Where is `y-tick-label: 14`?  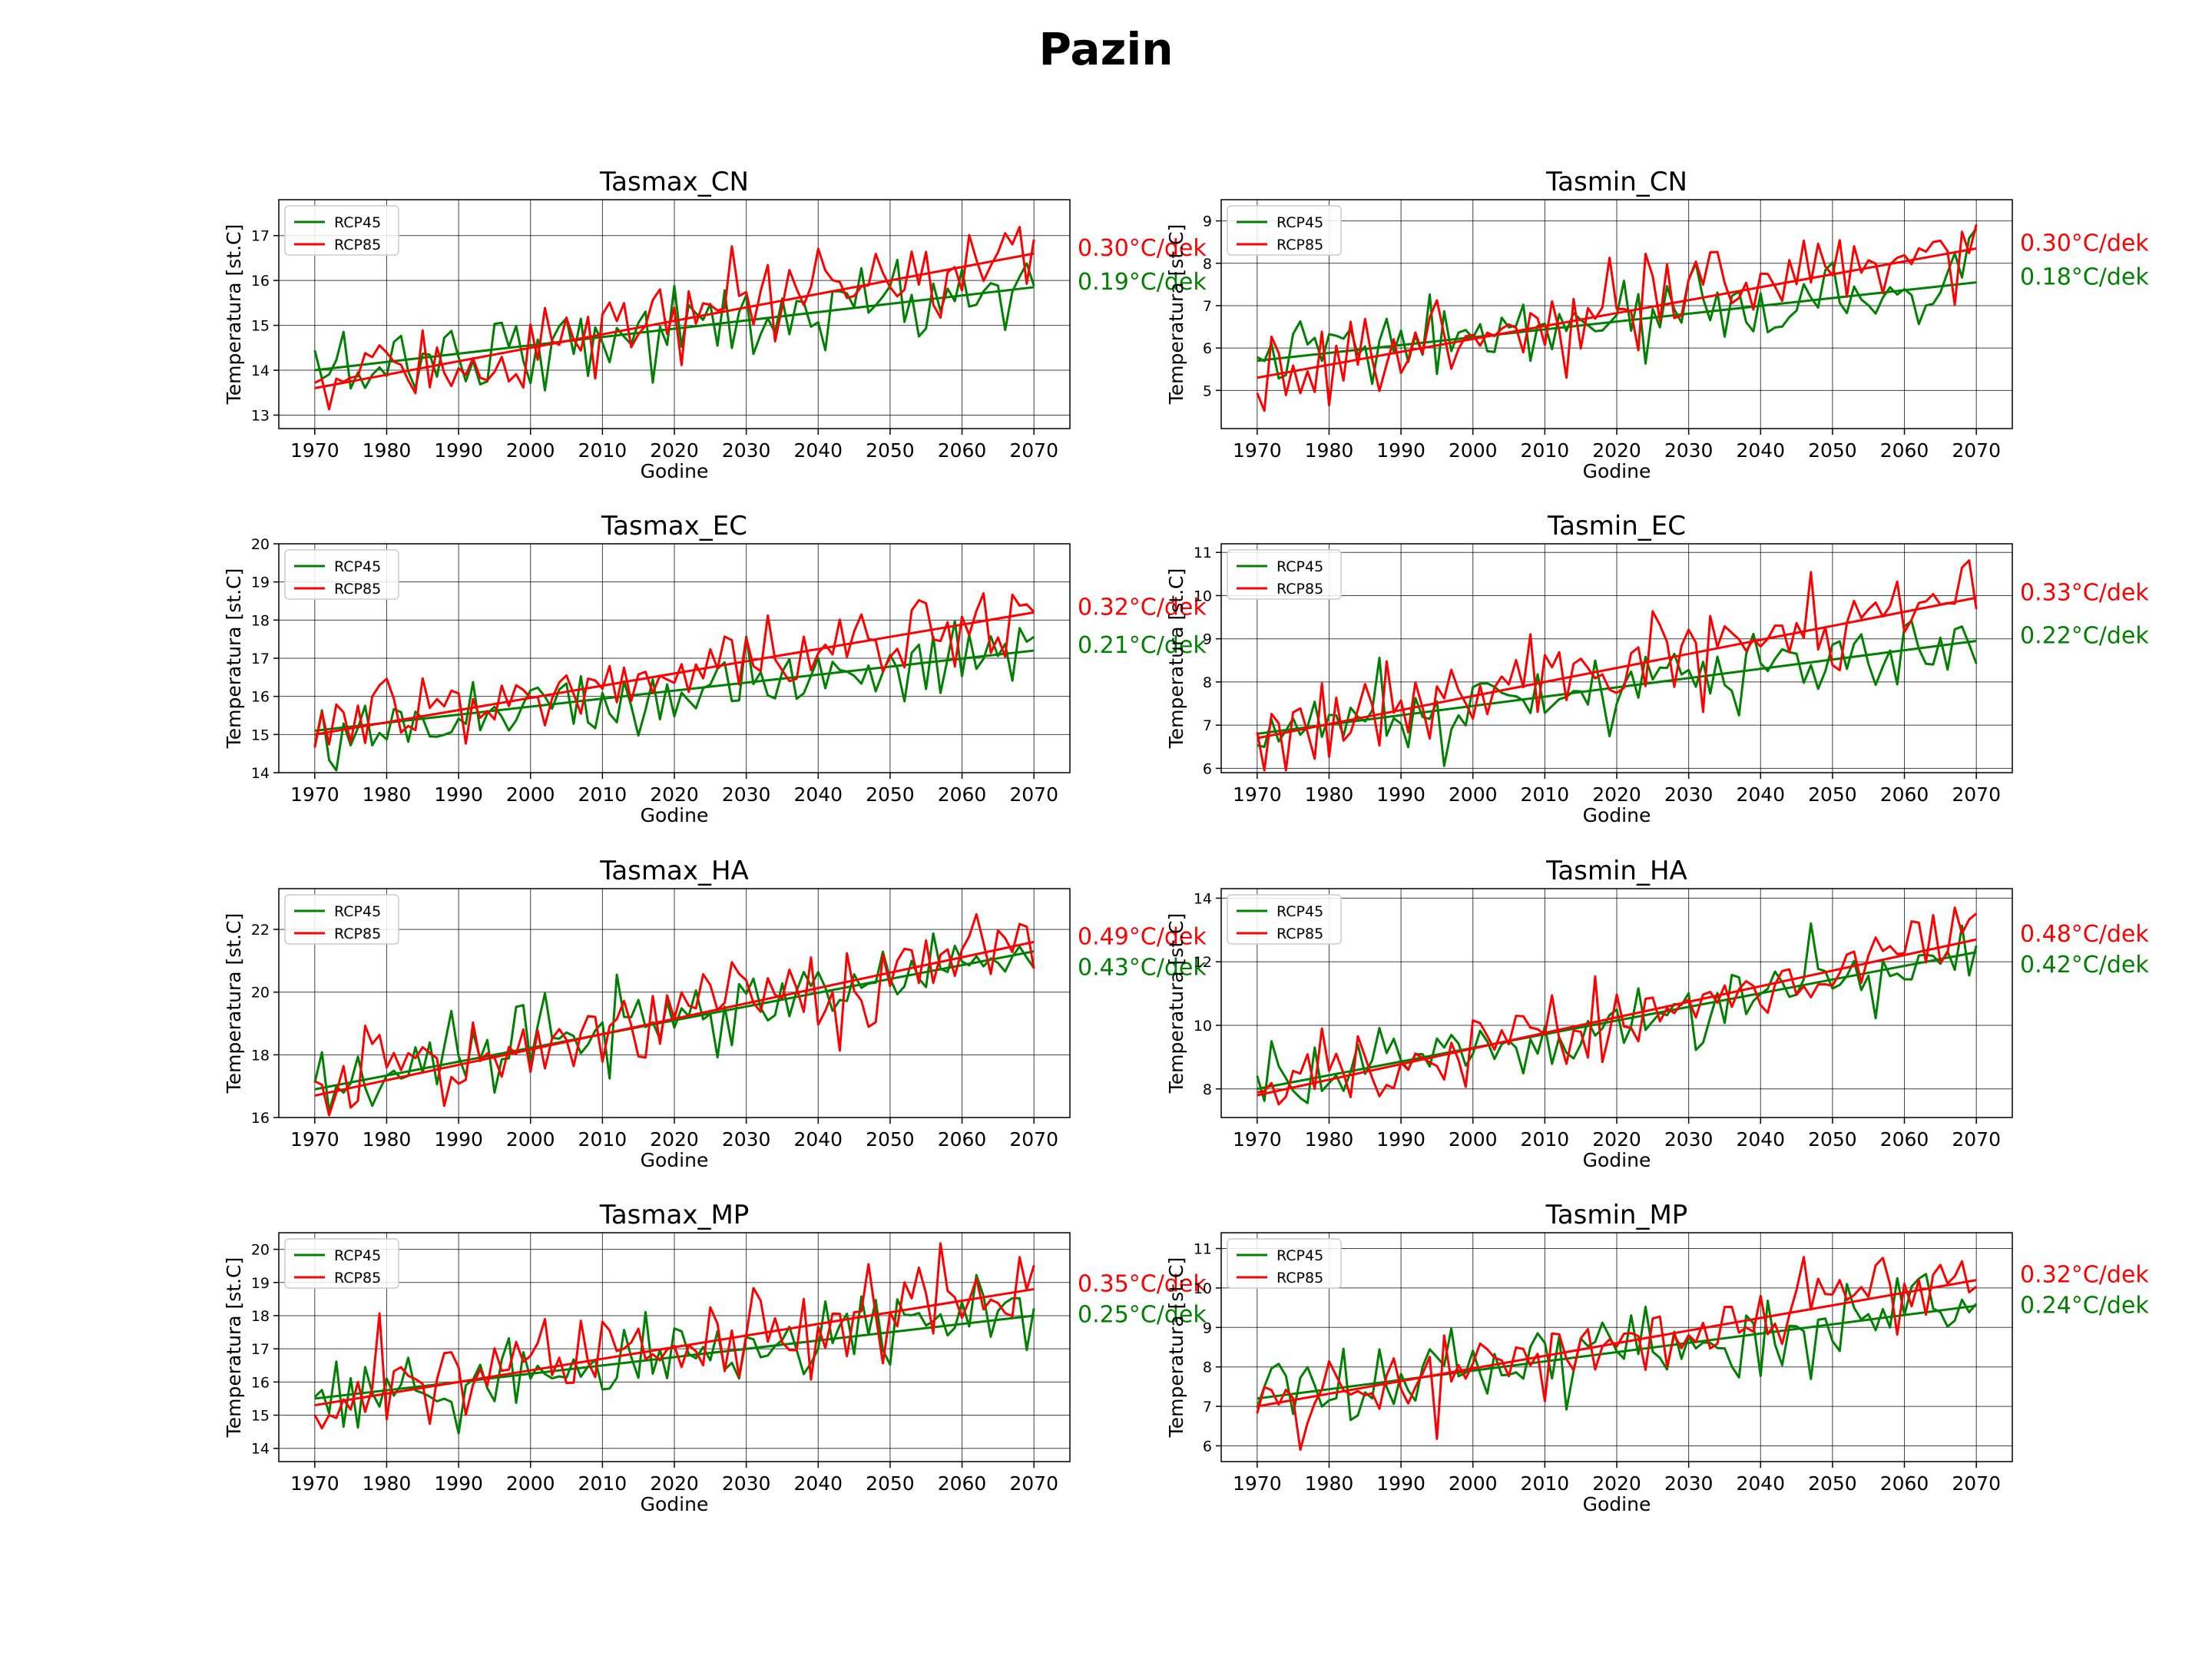
y-tick-label: 14 is located at coordinates (260, 1449).